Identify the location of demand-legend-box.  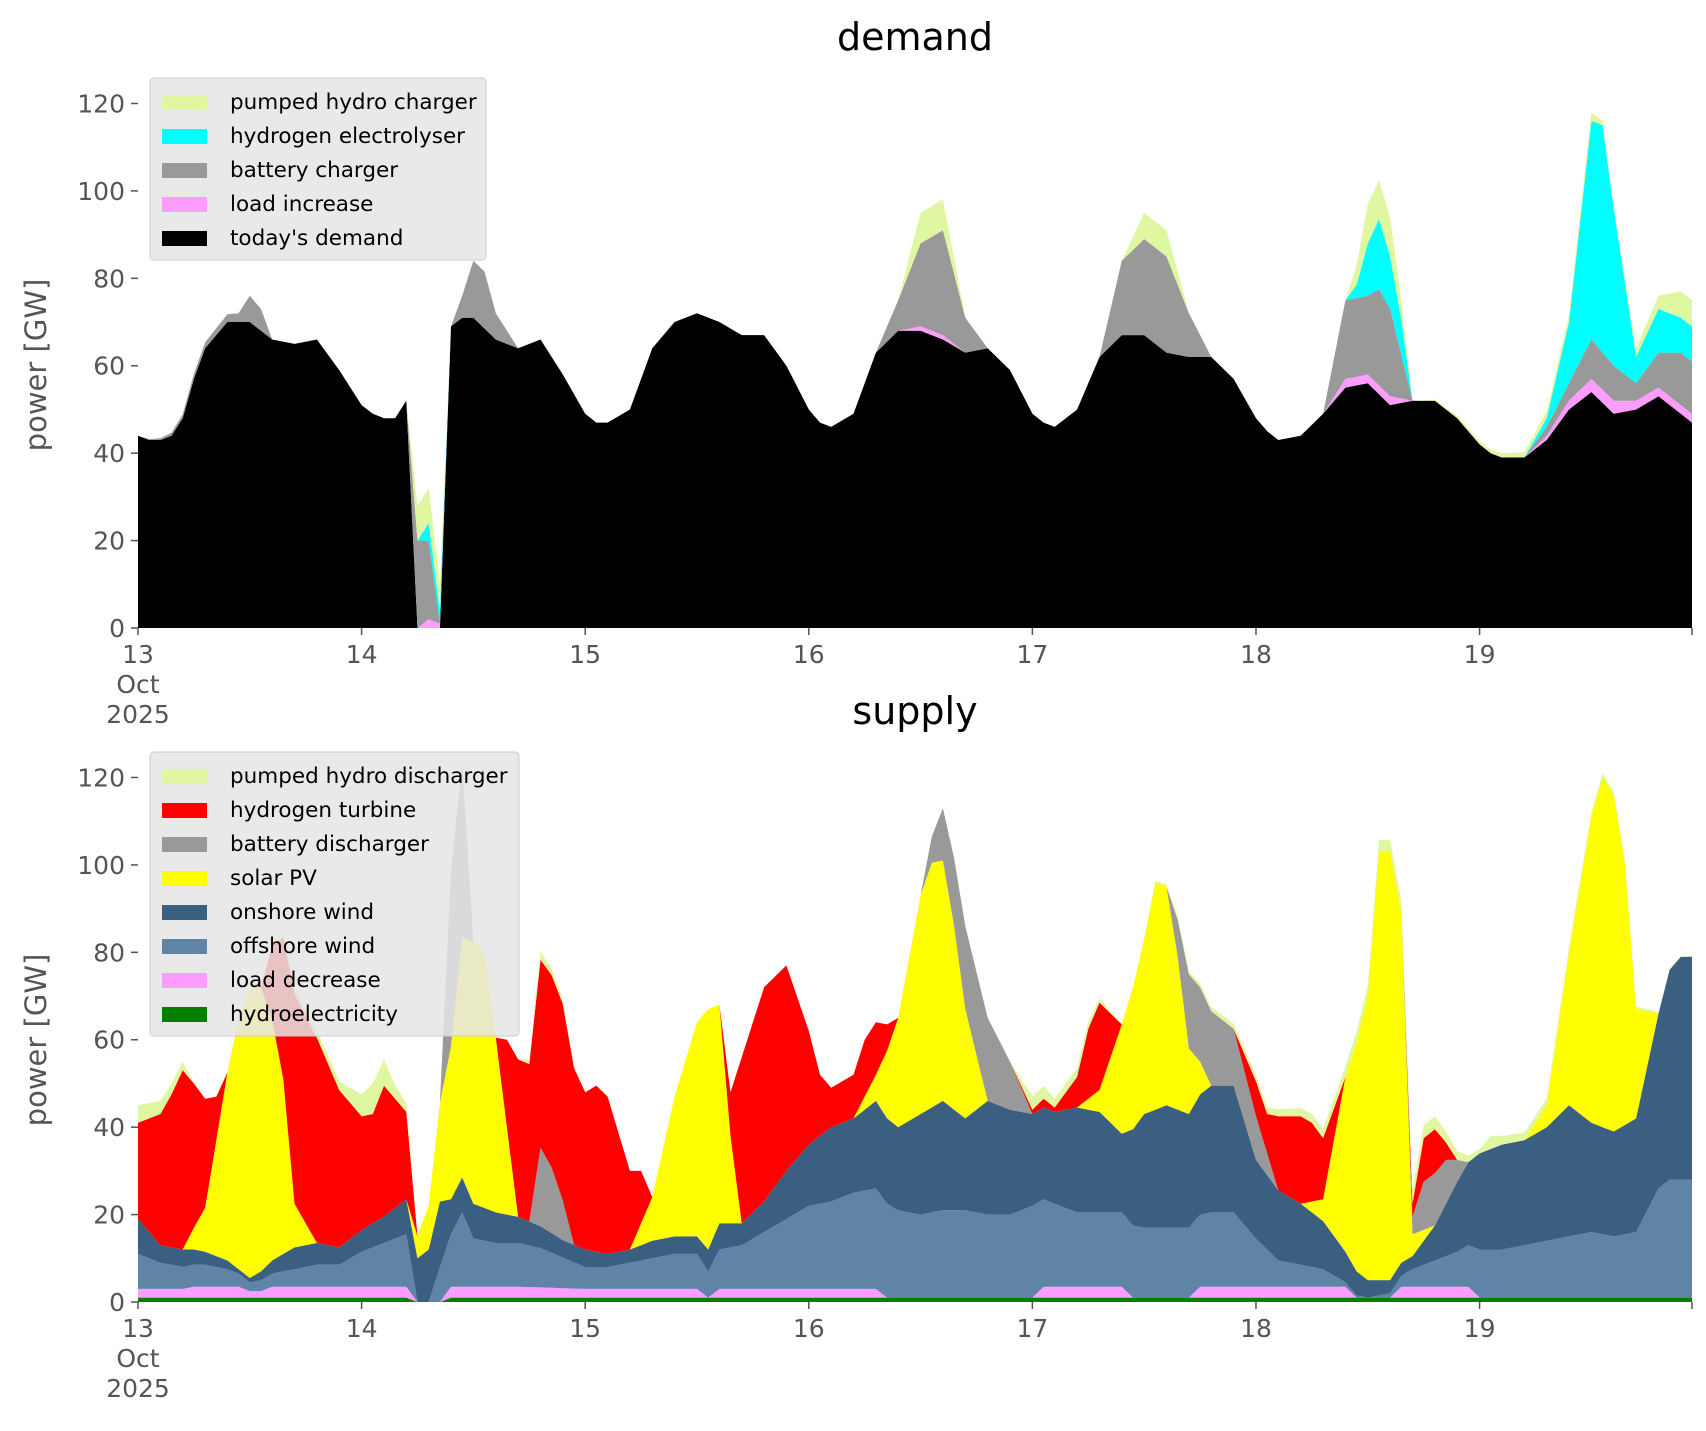
(318, 169).